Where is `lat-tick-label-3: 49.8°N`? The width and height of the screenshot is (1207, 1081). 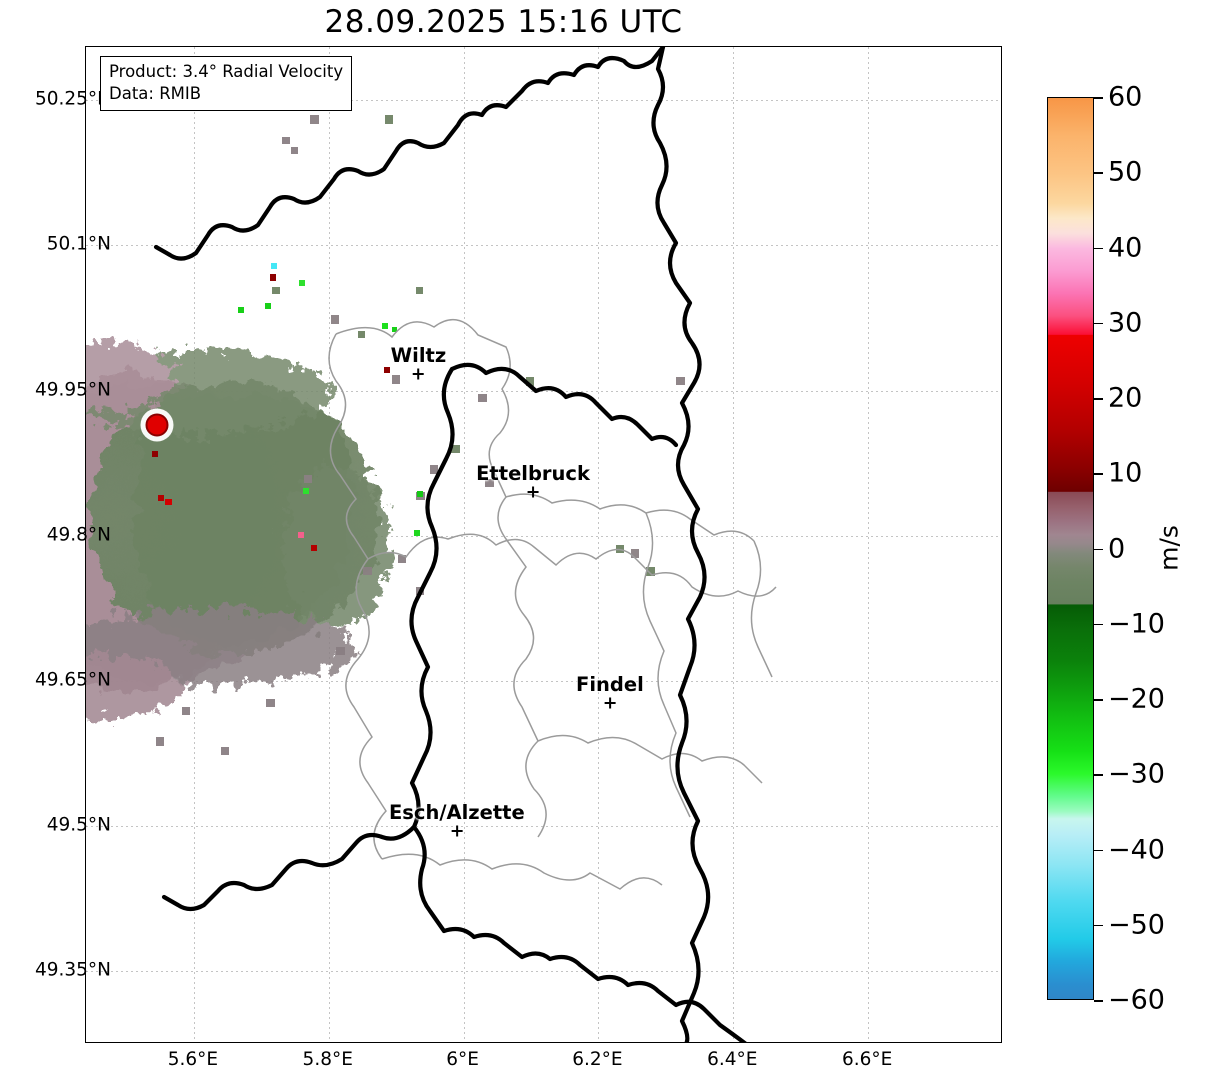 lat-tick-label-3: 49.8°N is located at coordinates (78, 535).